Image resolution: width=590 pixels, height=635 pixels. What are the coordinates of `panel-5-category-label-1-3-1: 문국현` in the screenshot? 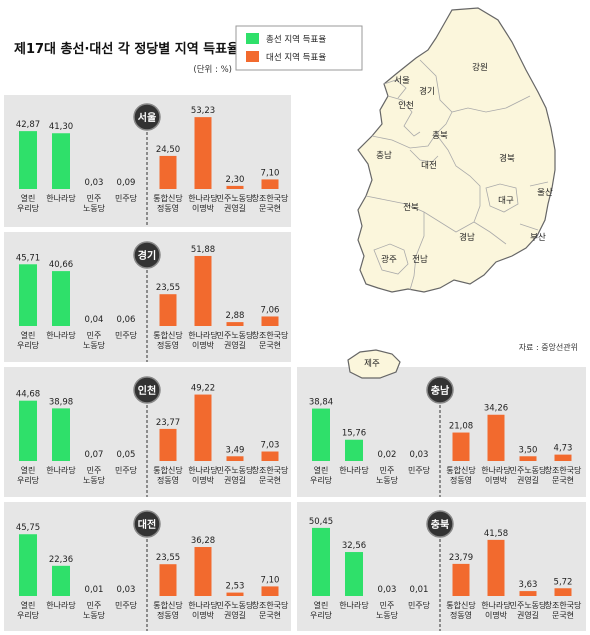 It's located at (563, 615).